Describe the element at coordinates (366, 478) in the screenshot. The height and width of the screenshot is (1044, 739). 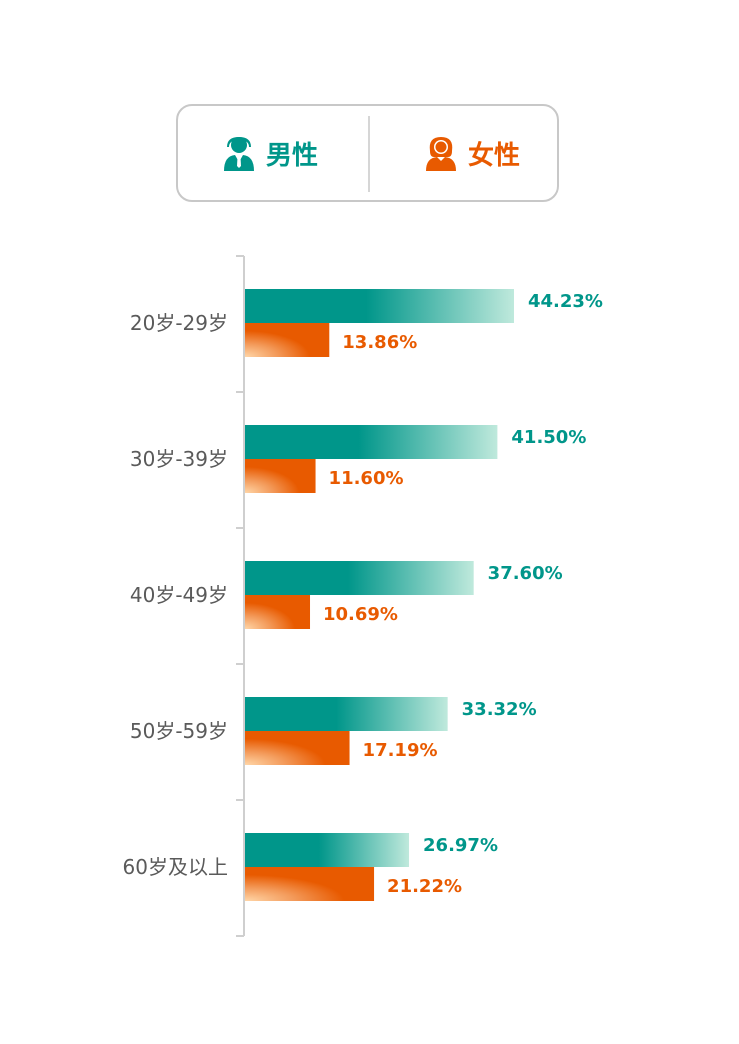
I see `female-value-label: 11.60%` at that location.